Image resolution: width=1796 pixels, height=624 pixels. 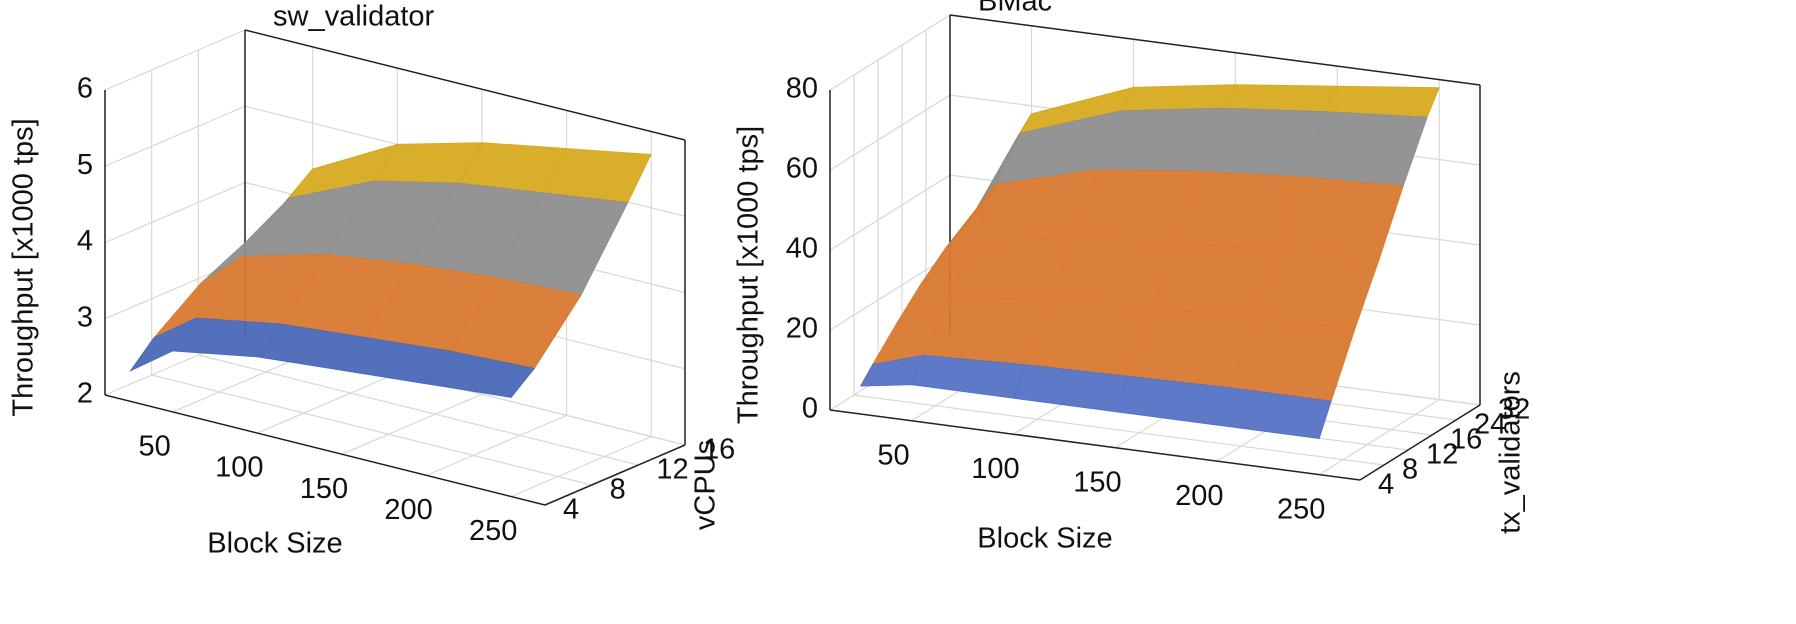 What do you see at coordinates (85, 241) in the screenshot?
I see `z-tick-label: 4` at bounding box center [85, 241].